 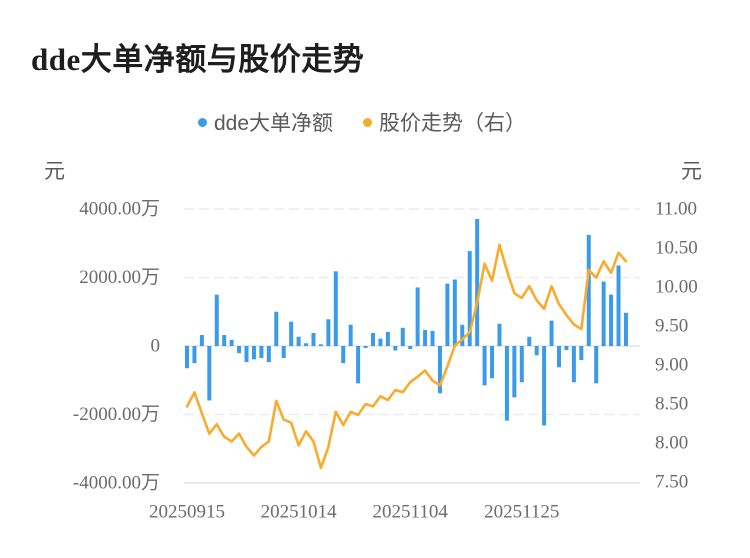 What do you see at coordinates (273, 123) in the screenshot?
I see `legend-bar-label: dde大单净额` at bounding box center [273, 123].